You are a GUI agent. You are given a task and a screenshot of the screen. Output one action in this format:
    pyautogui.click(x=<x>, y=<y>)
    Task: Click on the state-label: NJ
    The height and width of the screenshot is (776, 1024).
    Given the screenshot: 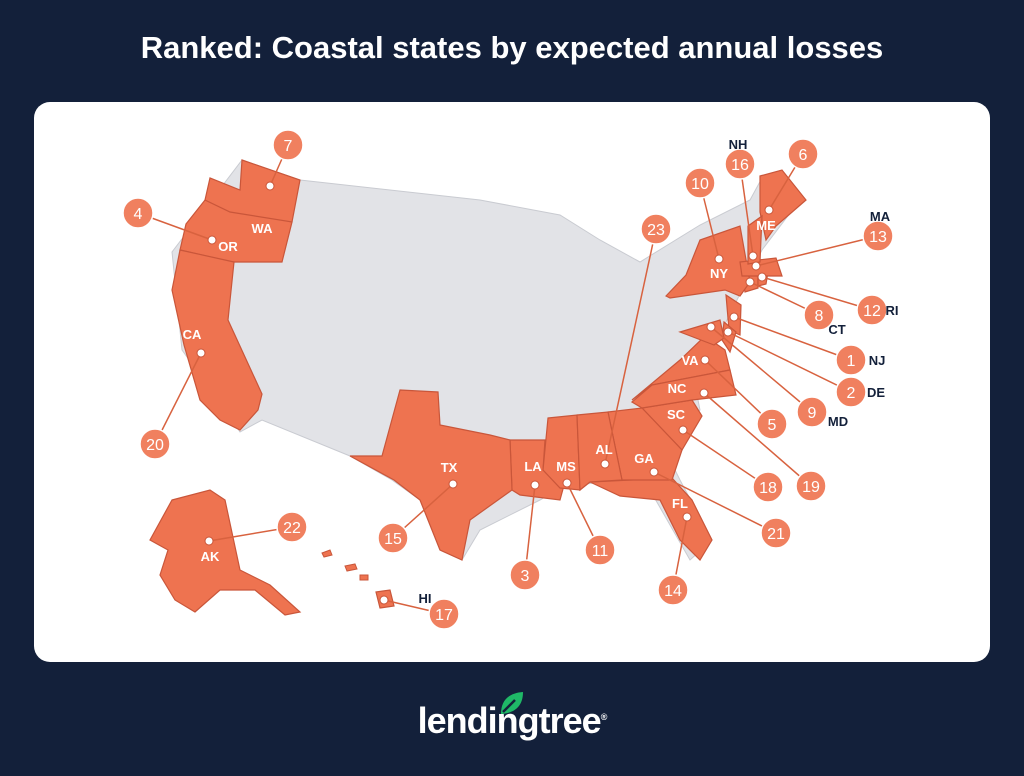 What is the action you would take?
    pyautogui.click(x=877, y=360)
    